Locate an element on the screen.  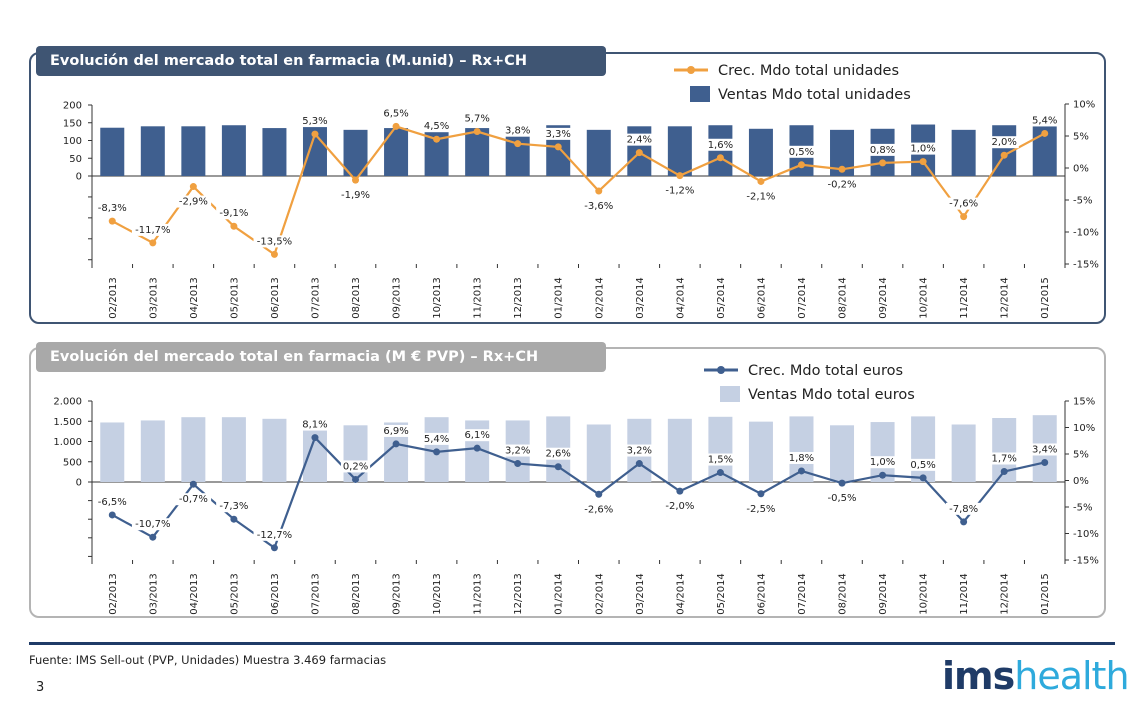
chart2-left-tick-label: 2.000 is located at coordinates (67, 402).